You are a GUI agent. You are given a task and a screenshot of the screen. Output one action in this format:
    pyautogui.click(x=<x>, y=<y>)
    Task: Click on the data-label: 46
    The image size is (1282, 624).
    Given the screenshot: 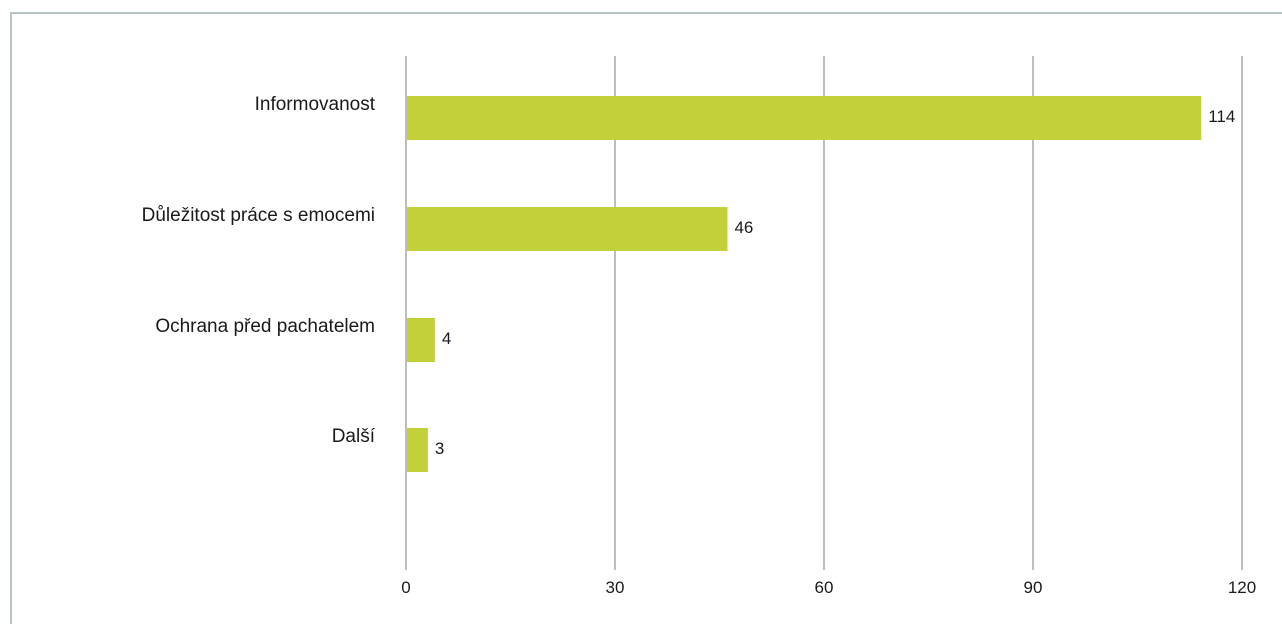 What is the action you would take?
    pyautogui.click(x=743, y=227)
    